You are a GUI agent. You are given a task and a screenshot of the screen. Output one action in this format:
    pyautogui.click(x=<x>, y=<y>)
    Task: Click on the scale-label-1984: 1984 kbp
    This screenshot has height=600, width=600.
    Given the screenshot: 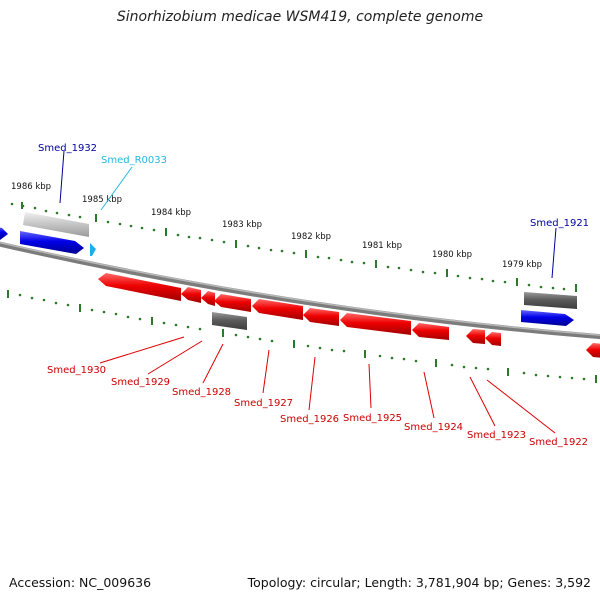 What is the action you would take?
    pyautogui.click(x=171, y=213)
    